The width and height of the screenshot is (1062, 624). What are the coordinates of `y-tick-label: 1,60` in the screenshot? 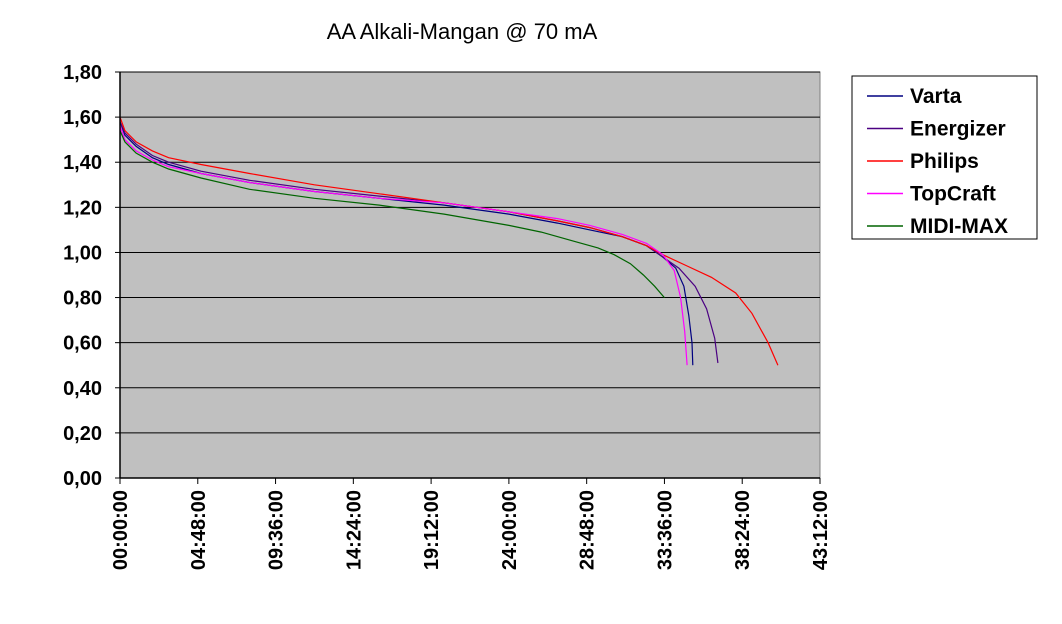 It's located at (82, 118).